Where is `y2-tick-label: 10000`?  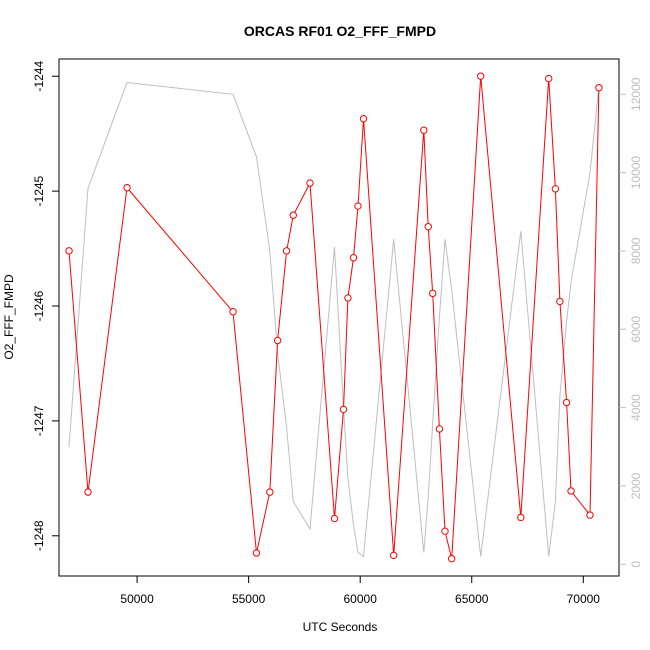 y2-tick-label: 10000 is located at coordinates (636, 173).